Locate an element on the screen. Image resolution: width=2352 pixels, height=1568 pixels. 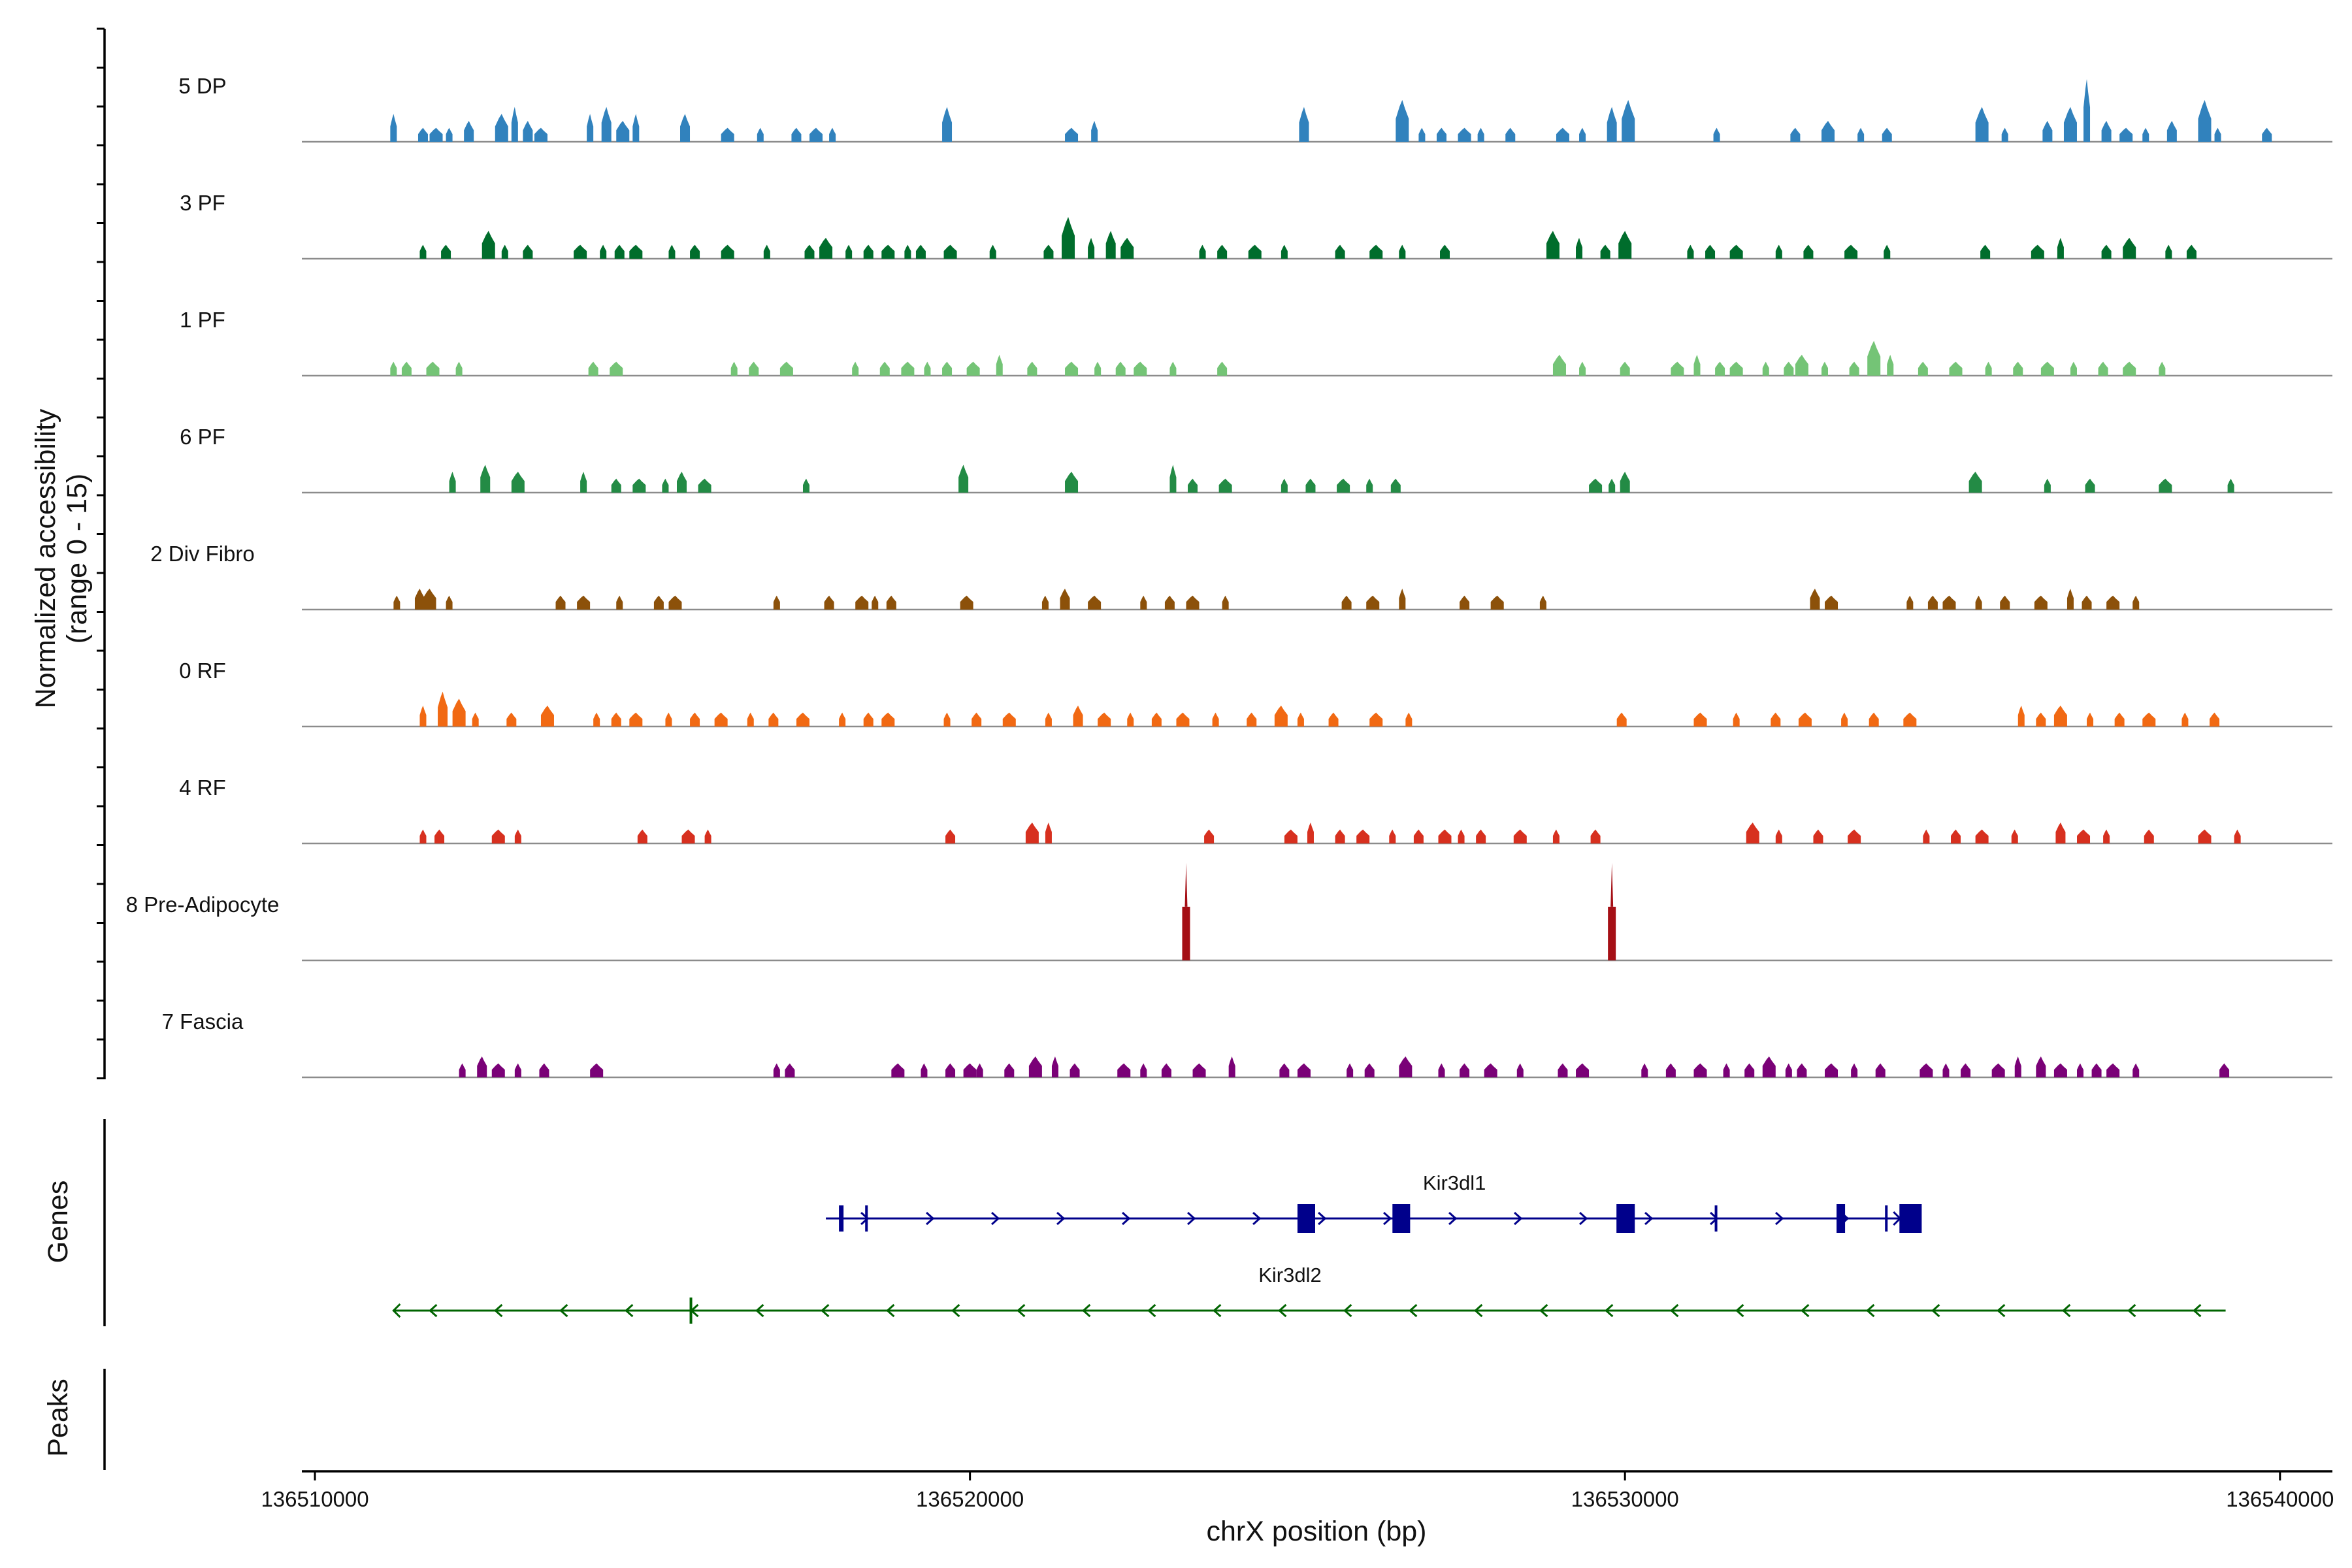
x-axis-tick-label: 136520000 is located at coordinates (970, 1499).